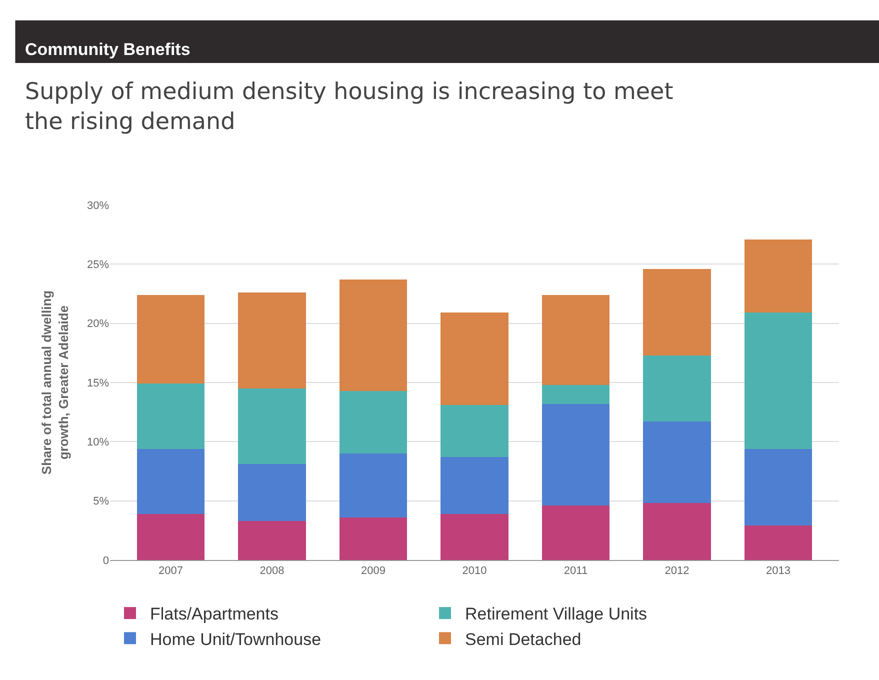  What do you see at coordinates (677, 571) in the screenshot?
I see `x-tick-label: 2012` at bounding box center [677, 571].